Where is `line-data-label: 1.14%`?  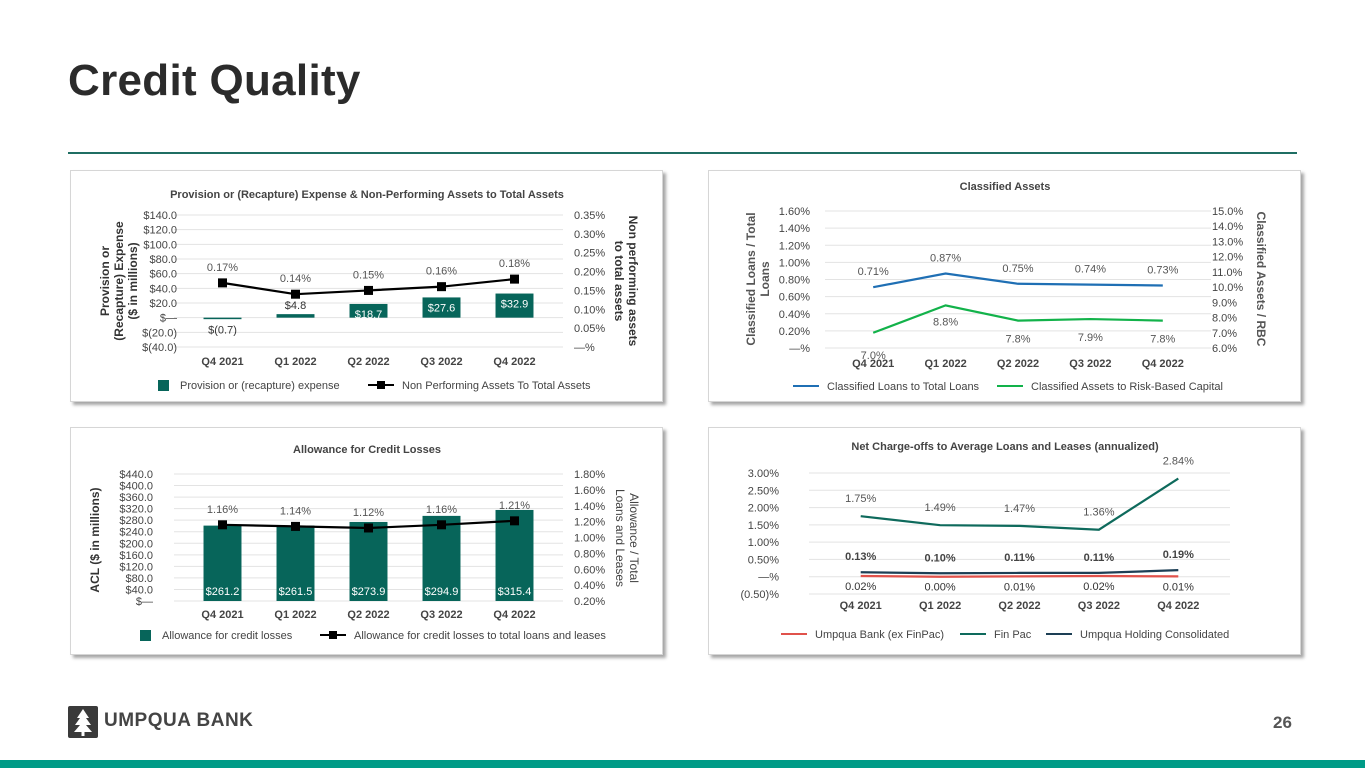 line-data-label: 1.14% is located at coordinates (295, 511).